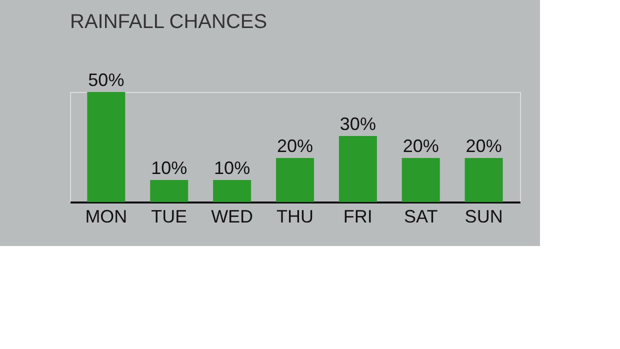  What do you see at coordinates (483, 216) in the screenshot?
I see `x-tick-label: SUN` at bounding box center [483, 216].